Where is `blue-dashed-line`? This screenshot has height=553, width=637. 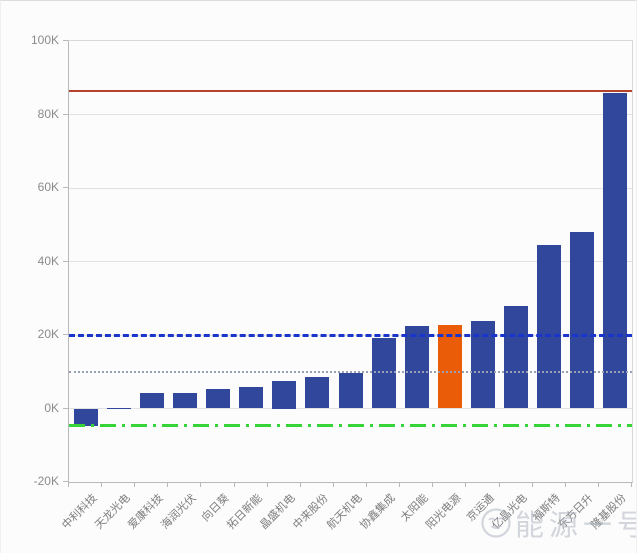
blue-dashed-line is located at coordinates (350, 336).